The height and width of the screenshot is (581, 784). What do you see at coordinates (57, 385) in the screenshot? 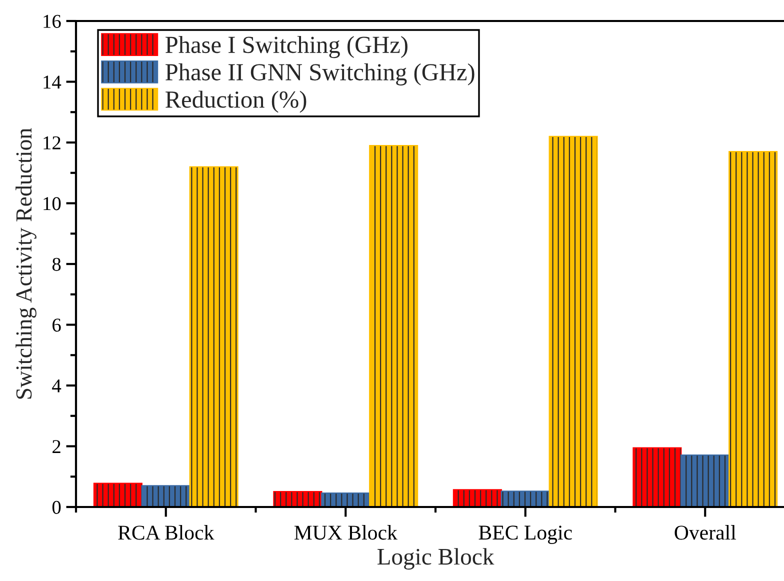
I see `y-tick-label: 4` at bounding box center [57, 385].